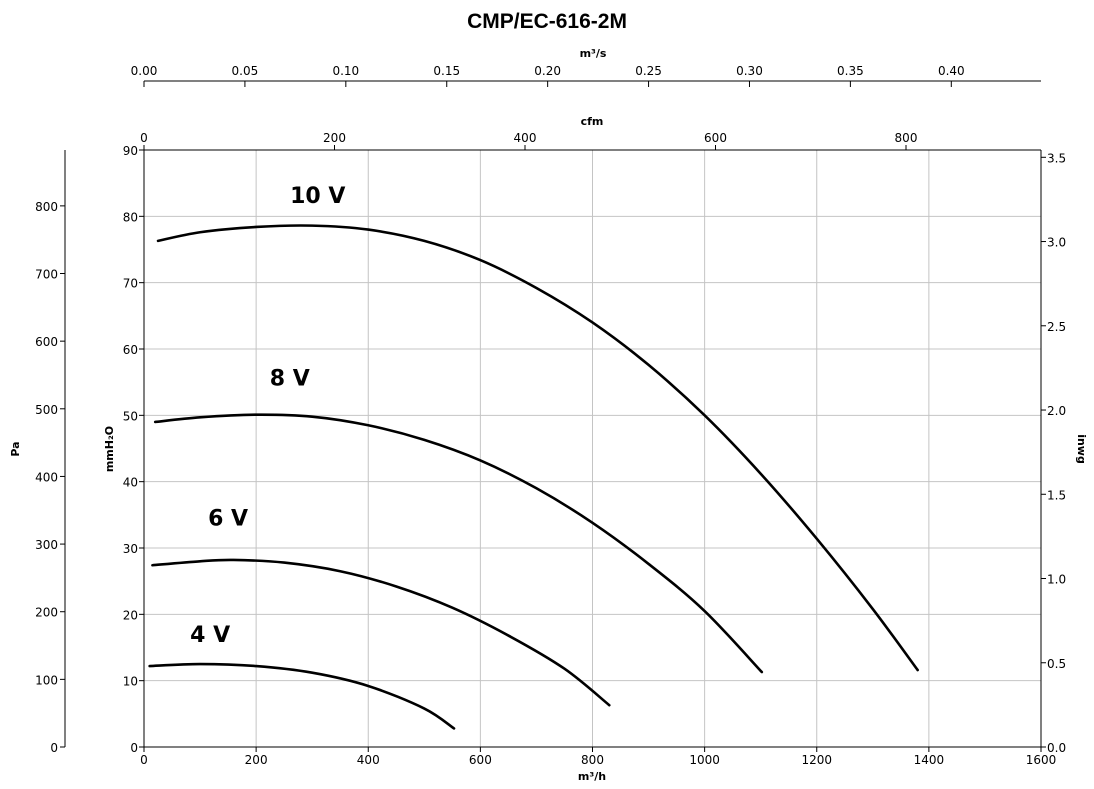 This screenshot has height=789, width=1094. Describe the element at coordinates (525, 138) in the screenshot. I see `cfm-tick-label: 400` at that location.